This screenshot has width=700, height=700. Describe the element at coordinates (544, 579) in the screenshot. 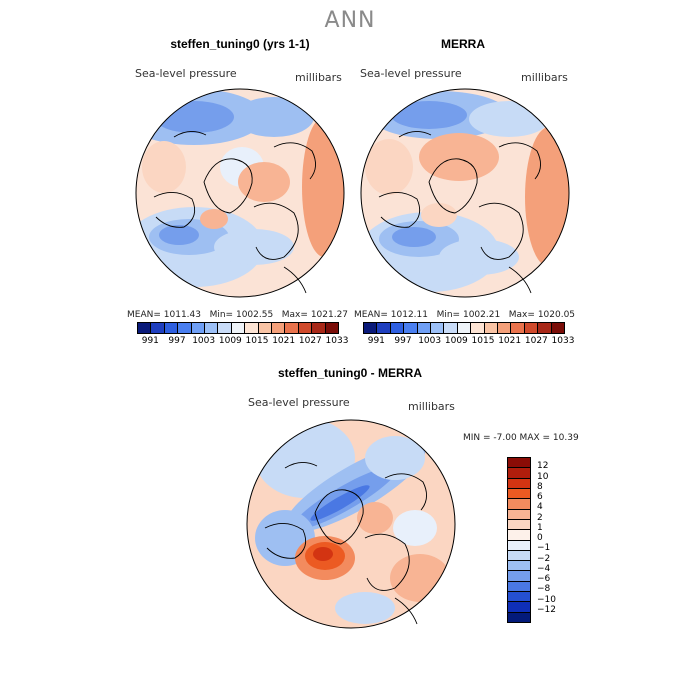

I see `diff-colorbar-tick-label: −6` at that location.